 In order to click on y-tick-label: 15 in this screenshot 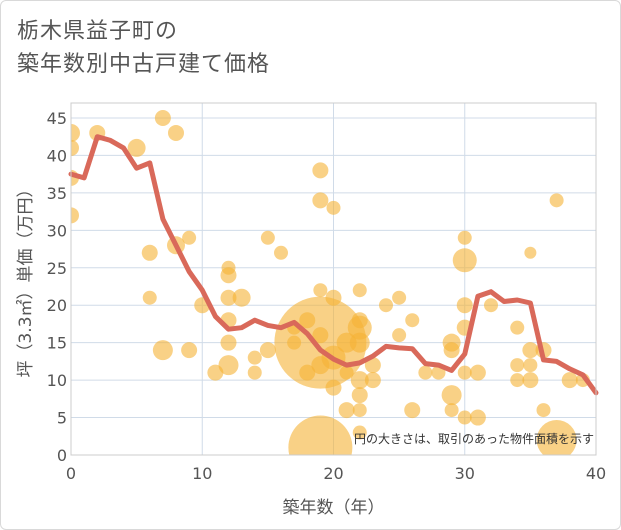, I will do `click(57, 343)`.